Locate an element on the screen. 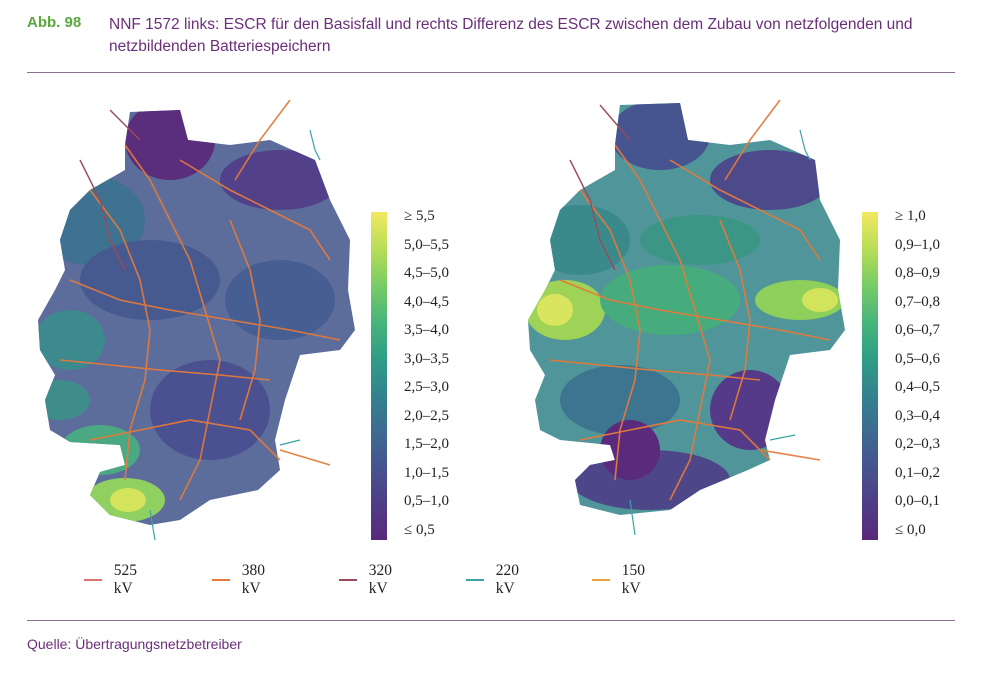 The height and width of the screenshot is (676, 982). legend-label: 150 kV is located at coordinates (633, 579).